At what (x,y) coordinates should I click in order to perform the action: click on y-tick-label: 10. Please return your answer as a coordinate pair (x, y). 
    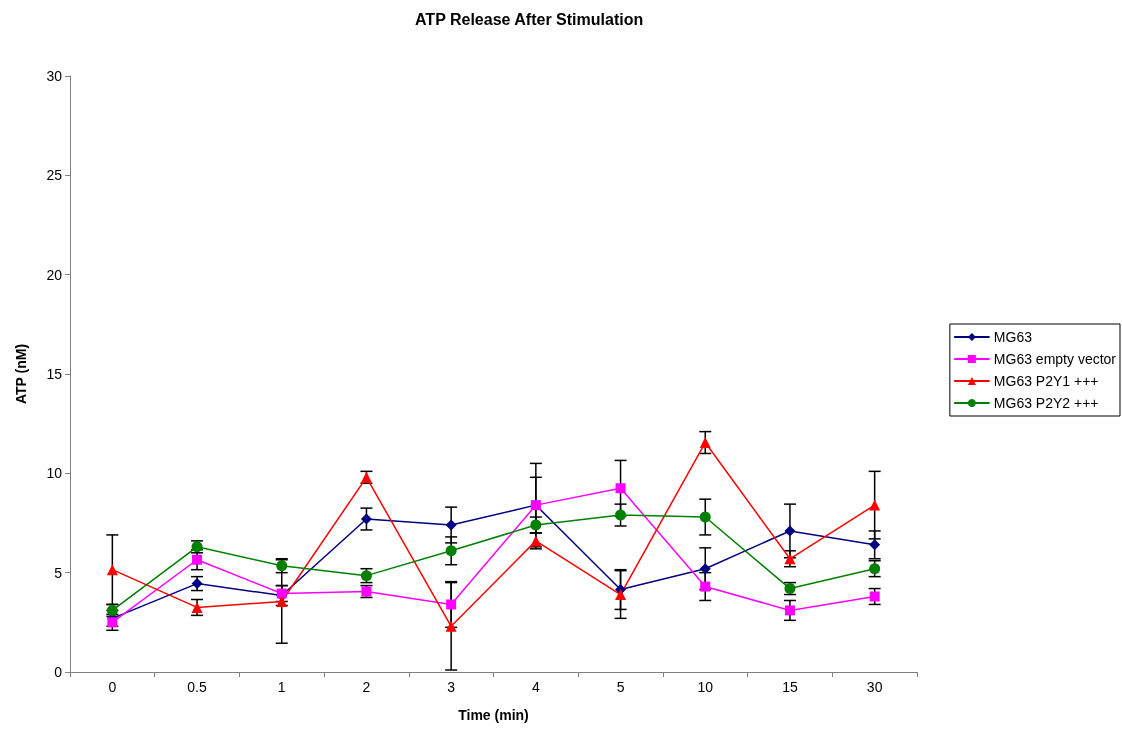
    Looking at the image, I should click on (54, 473).